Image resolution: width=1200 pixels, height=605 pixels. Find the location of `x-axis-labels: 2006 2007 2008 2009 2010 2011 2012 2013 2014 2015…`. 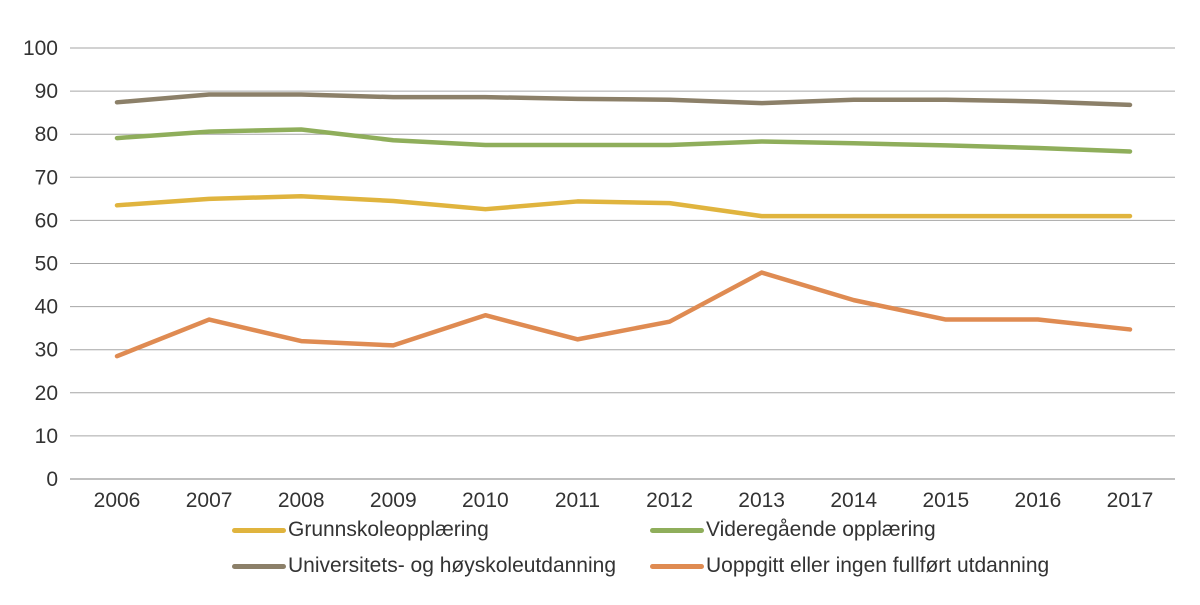

x-axis-labels: 2006 2007 2008 2009 2010 2011 2012 2013 2014 2015… is located at coordinates (624, 500).